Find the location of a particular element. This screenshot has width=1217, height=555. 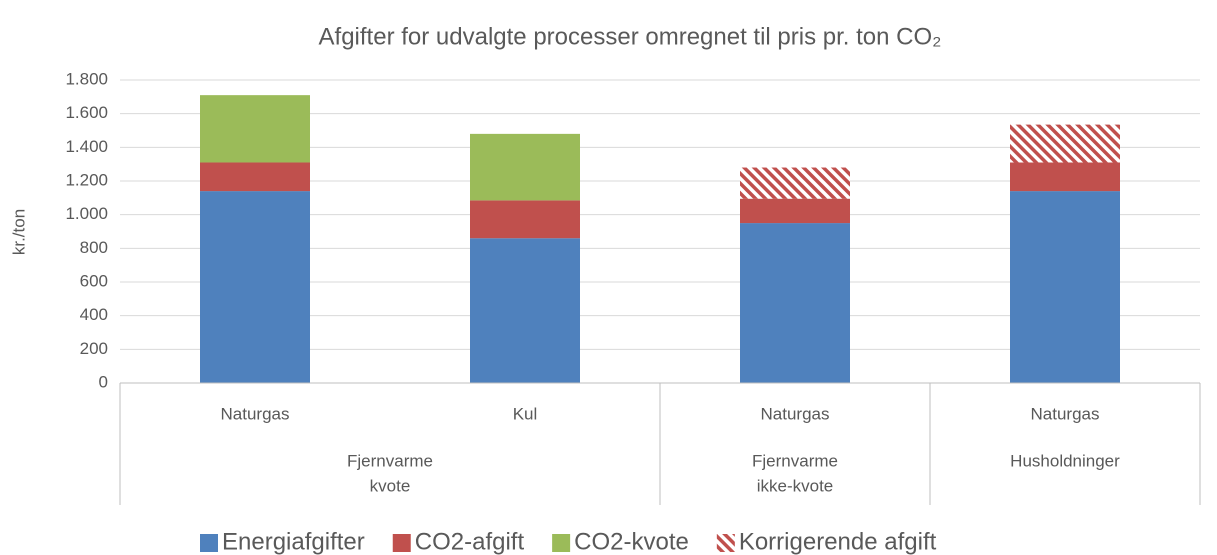

y-tick-label: 1.200 is located at coordinates (86, 179).